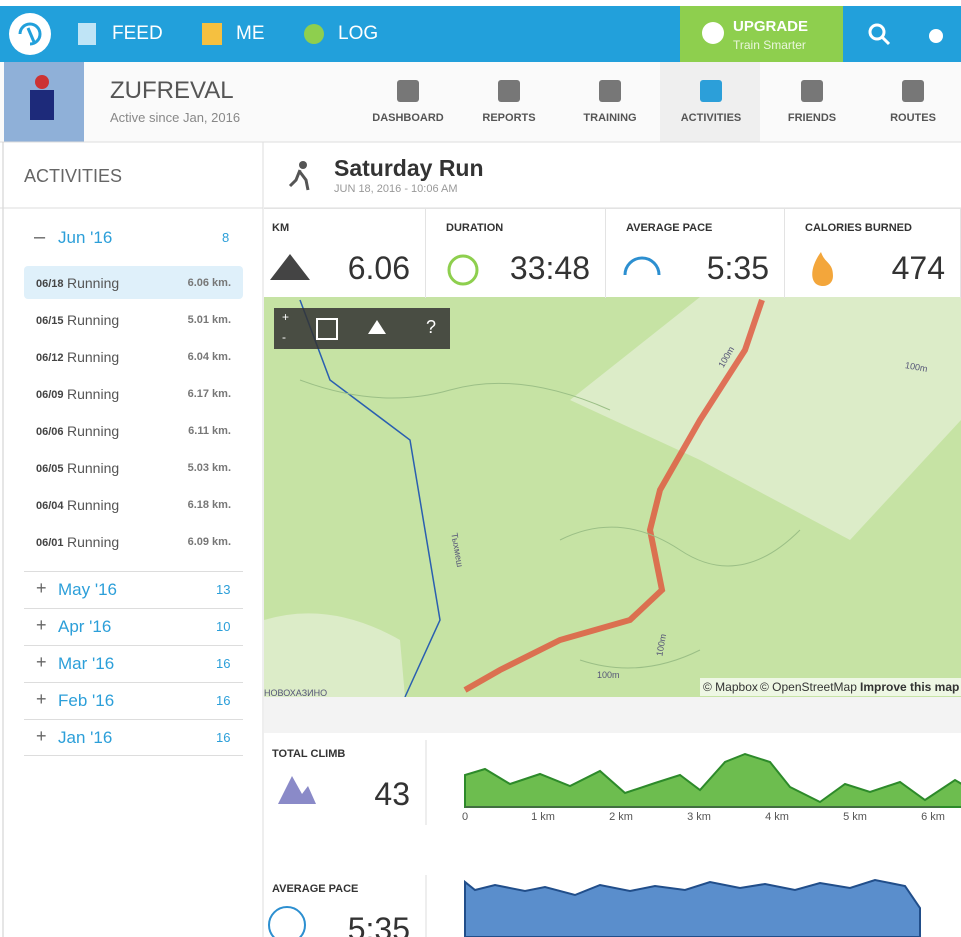 This screenshot has height=937, width=961. Describe the element at coordinates (281, 228) in the screenshot. I see `stat-label: KM` at that location.